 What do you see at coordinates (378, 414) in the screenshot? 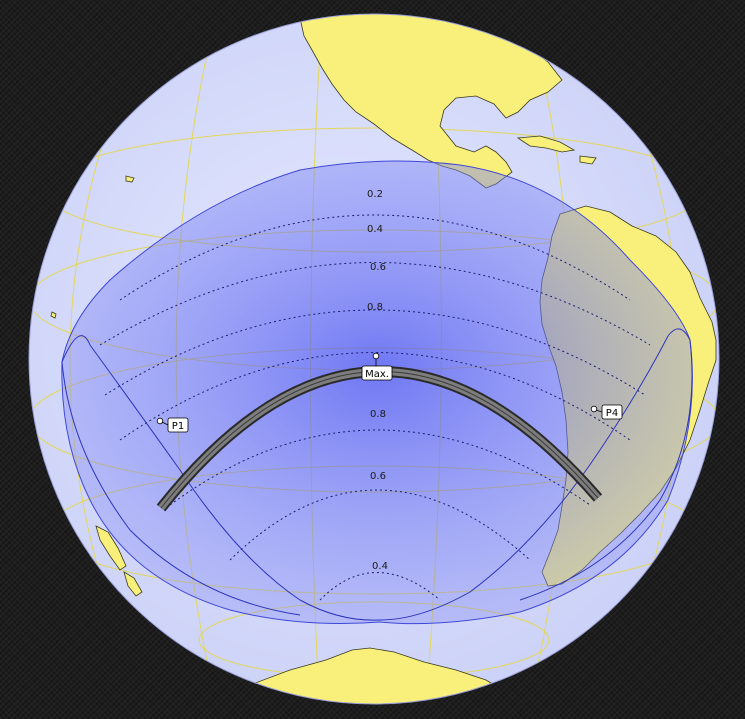
I see `mag-label-south-08: 0.8` at bounding box center [378, 414].